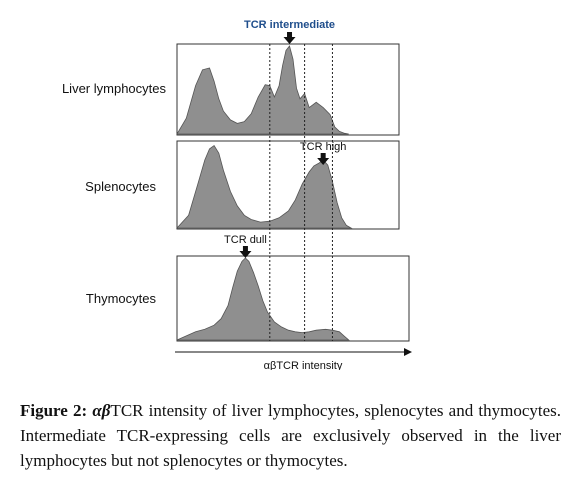  Describe the element at coordinates (262, 90) in the screenshot. I see `histogram-liver` at that location.